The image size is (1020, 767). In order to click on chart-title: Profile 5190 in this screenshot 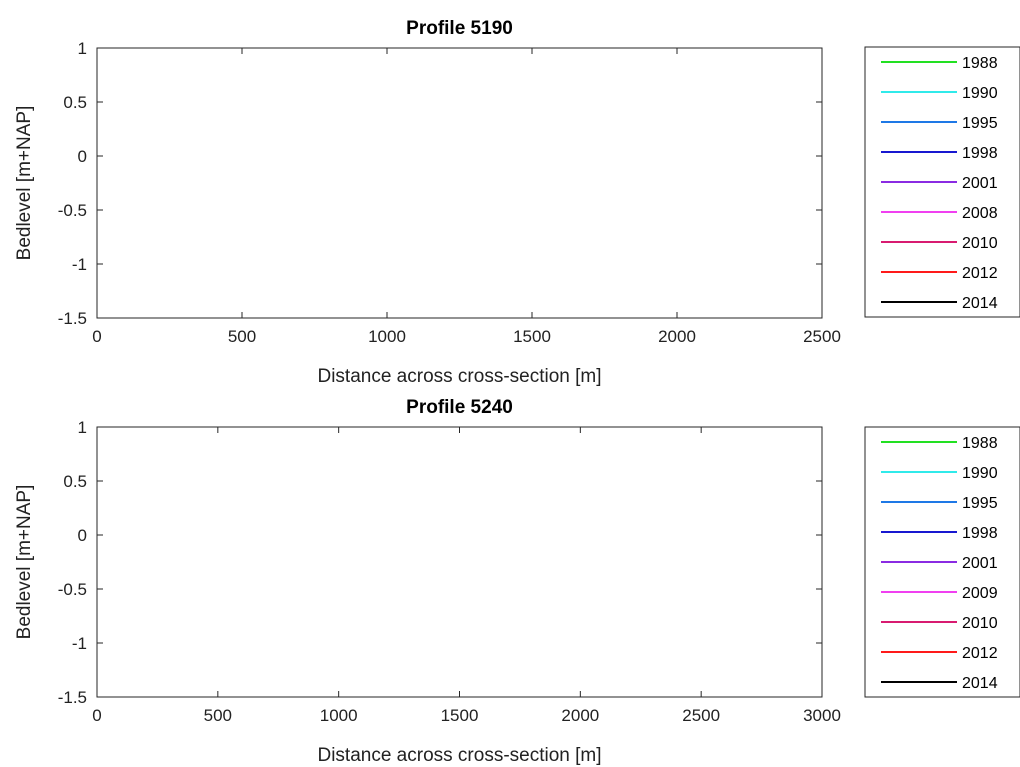, I will do `click(459, 28)`.